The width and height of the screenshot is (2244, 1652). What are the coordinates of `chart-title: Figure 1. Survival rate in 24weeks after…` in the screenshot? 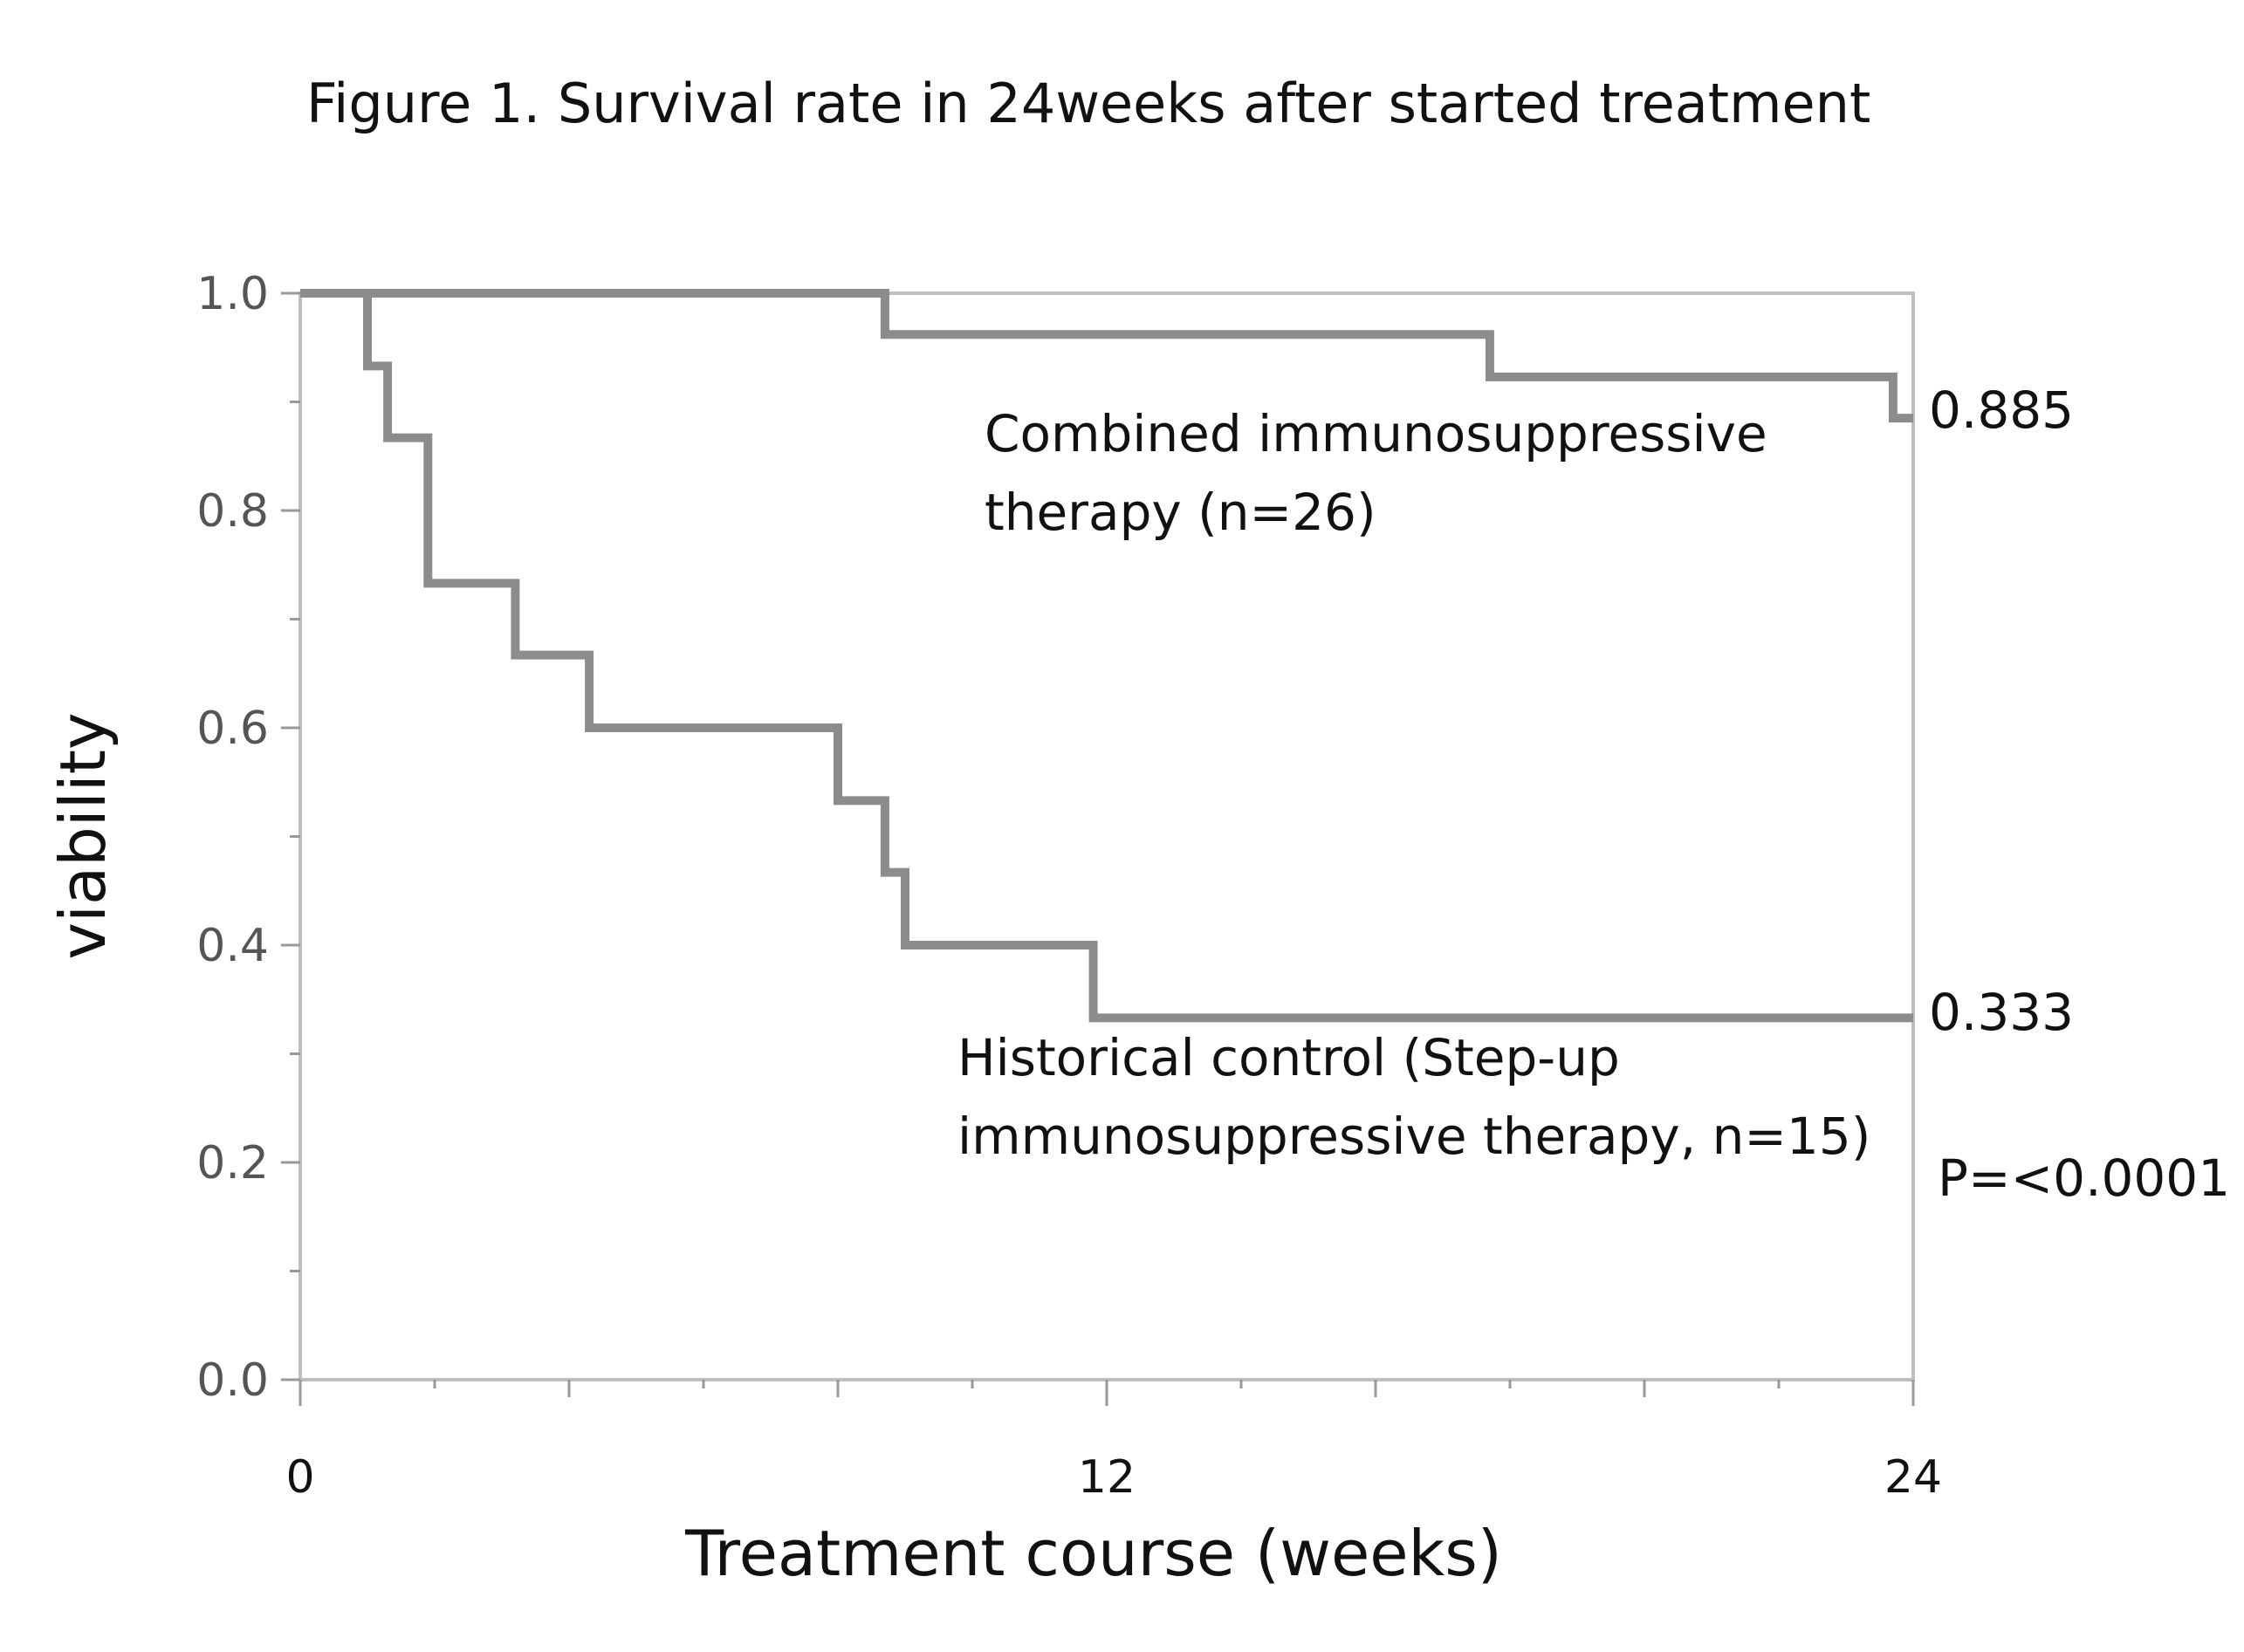 It's located at (1088, 103).